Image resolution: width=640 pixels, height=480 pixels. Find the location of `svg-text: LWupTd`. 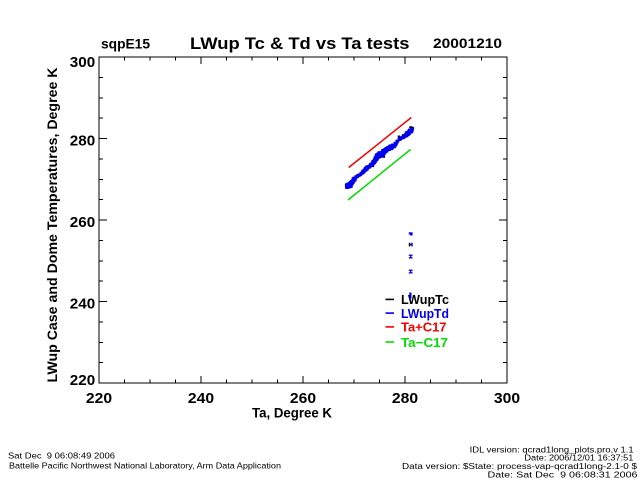

svg-text: LWupTd is located at coordinates (425, 313).